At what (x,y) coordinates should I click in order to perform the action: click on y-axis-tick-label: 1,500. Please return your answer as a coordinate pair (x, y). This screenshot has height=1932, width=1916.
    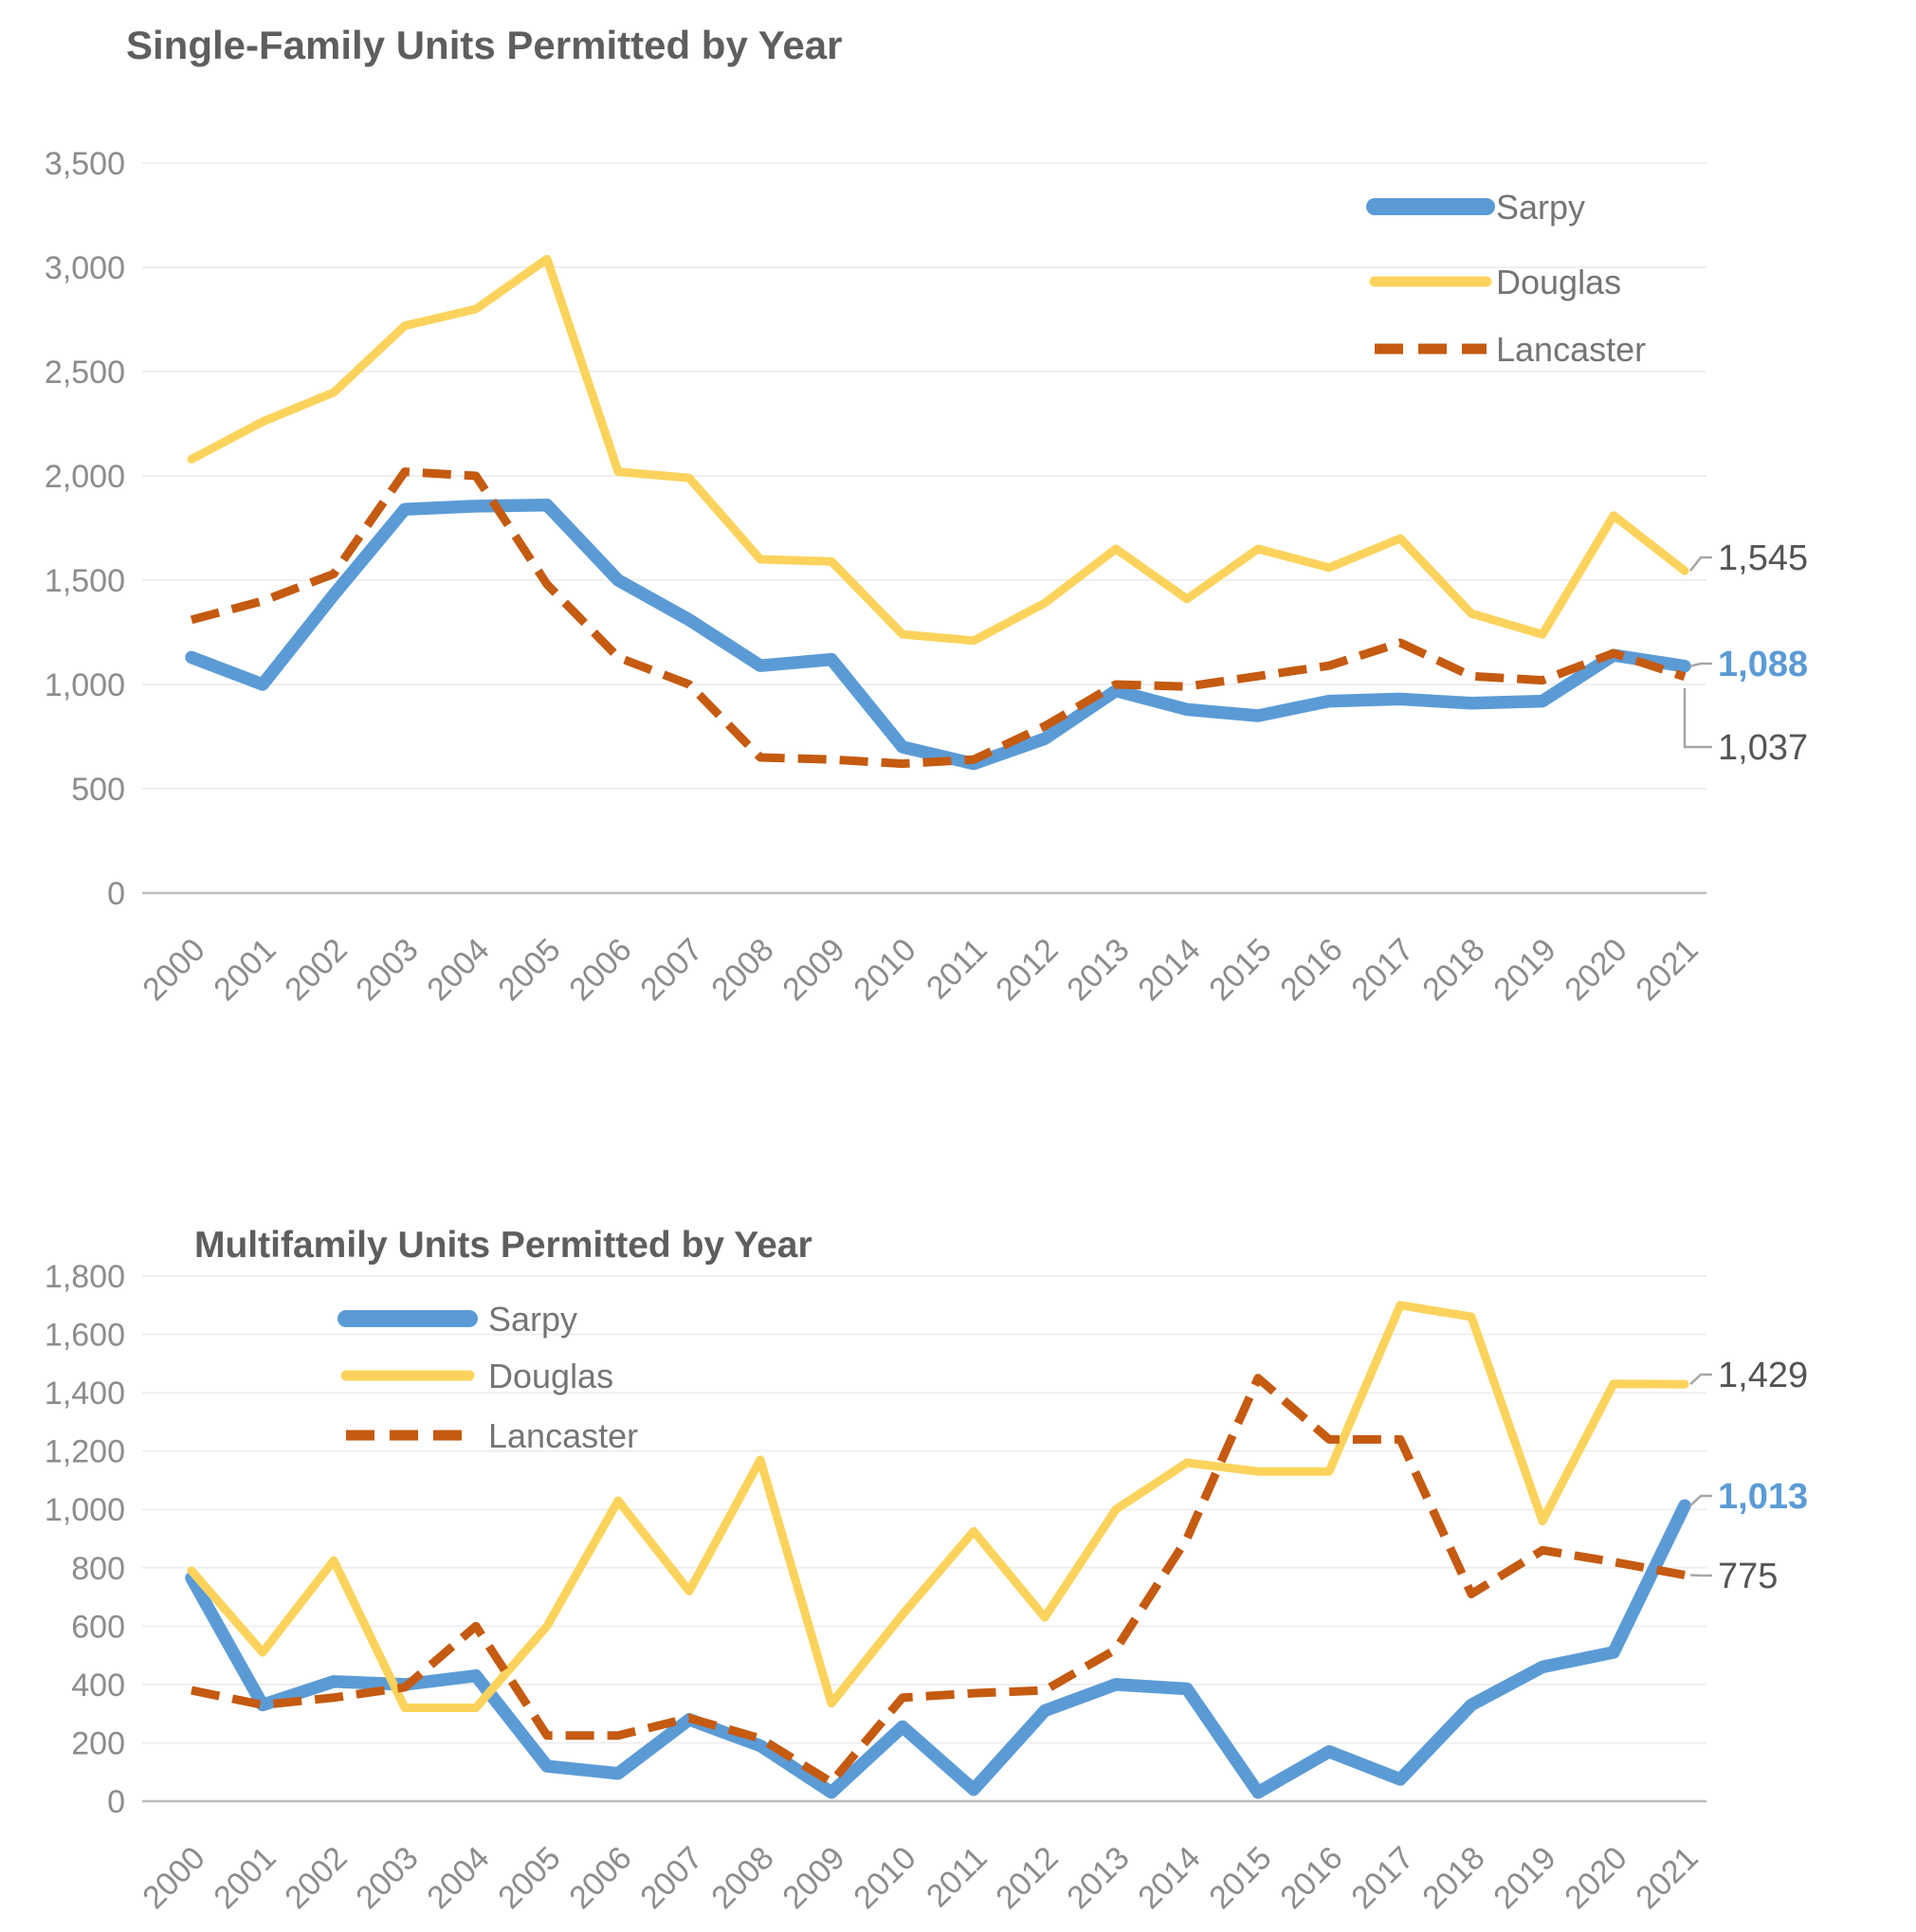
    Looking at the image, I should click on (85, 581).